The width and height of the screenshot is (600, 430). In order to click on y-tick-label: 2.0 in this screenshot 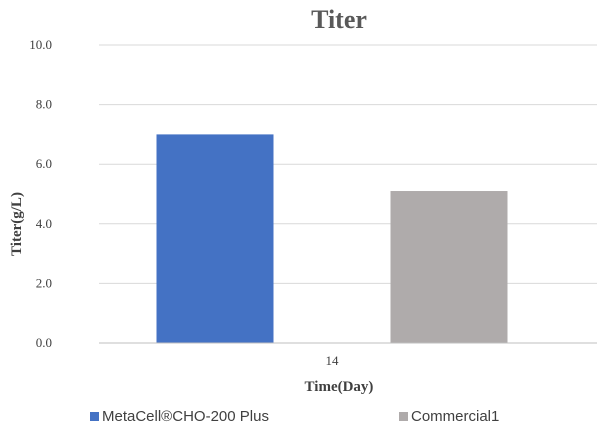, I will do `click(44, 282)`.